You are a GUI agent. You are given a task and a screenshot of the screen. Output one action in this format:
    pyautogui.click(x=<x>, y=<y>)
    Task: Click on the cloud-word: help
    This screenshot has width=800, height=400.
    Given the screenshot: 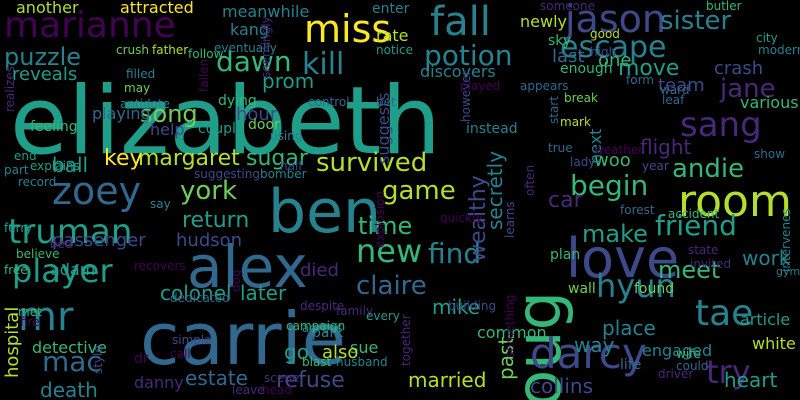 What is the action you would take?
    pyautogui.click(x=167, y=129)
    